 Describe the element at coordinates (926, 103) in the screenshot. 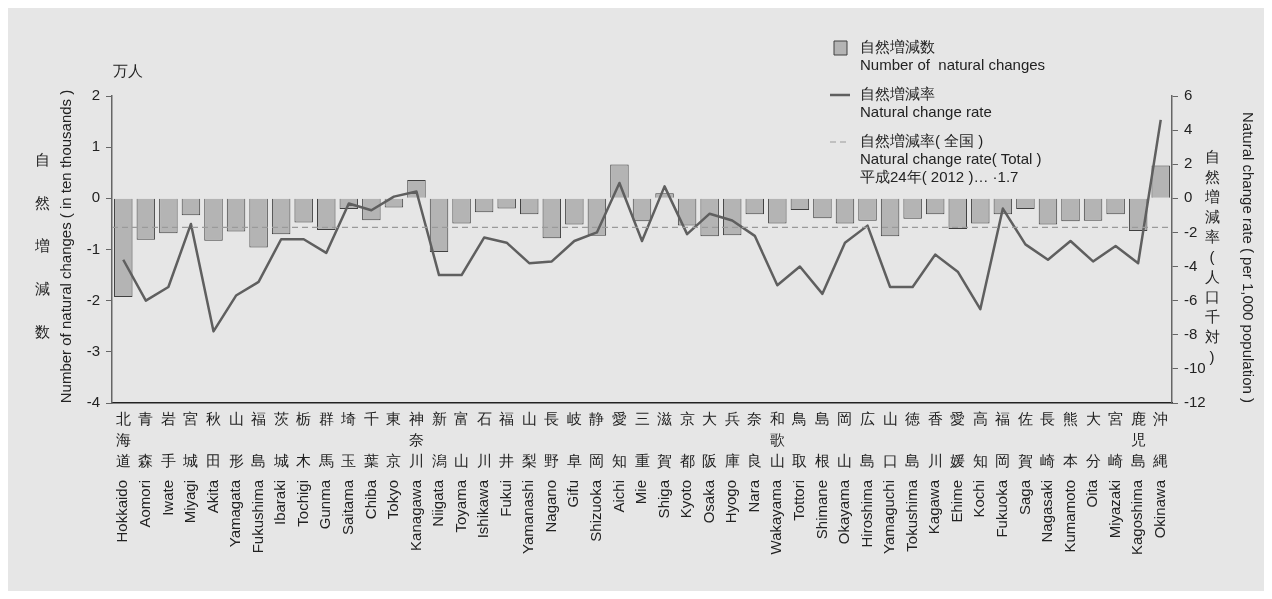

I see `legend-label: 自然増減率 Natural change rate` at that location.